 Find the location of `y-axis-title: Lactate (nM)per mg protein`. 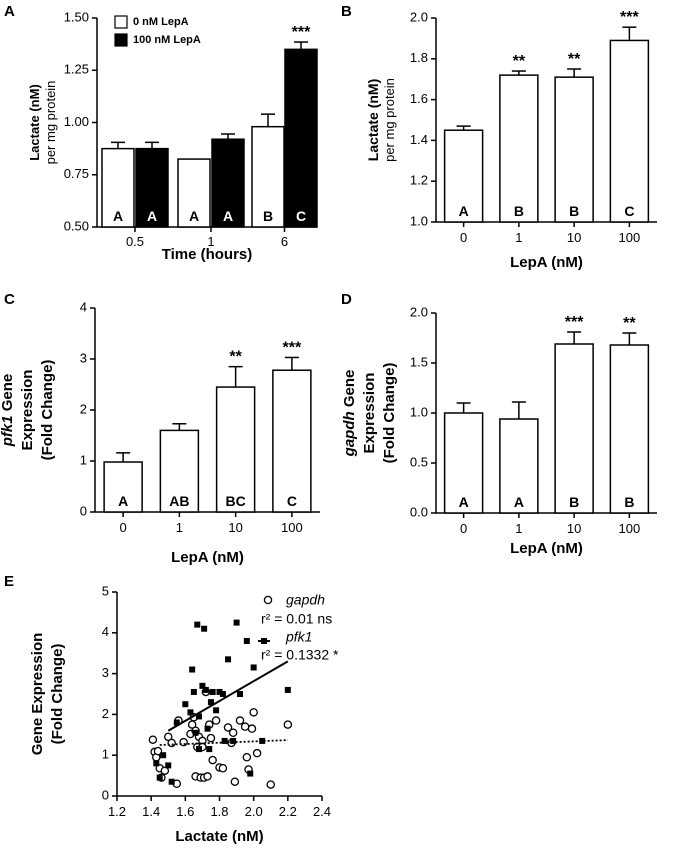

y-axis-title: Lactate (nM)per mg protein is located at coordinates (381, 120).